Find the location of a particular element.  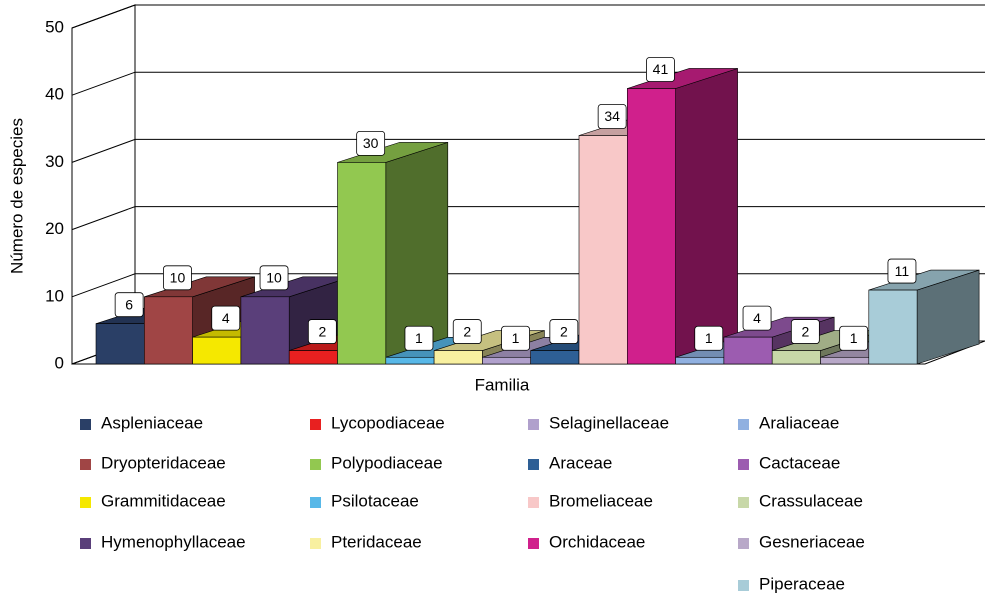

legend-label: Crassulaceae is located at coordinates (811, 500).